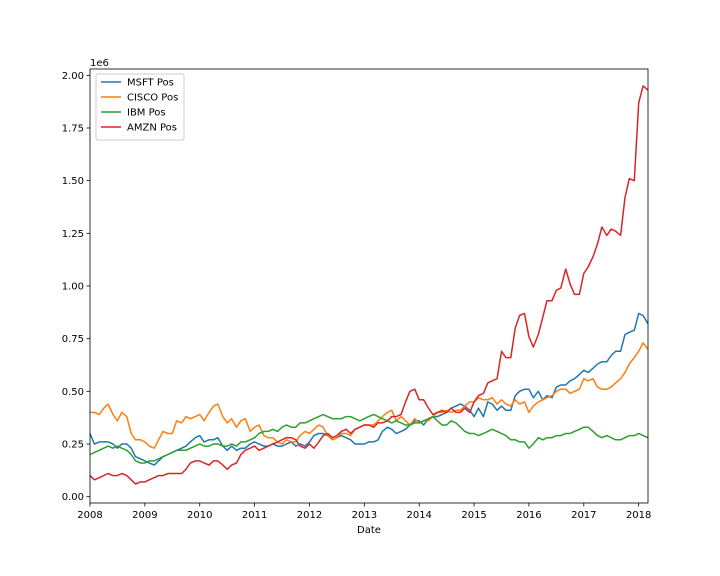 The width and height of the screenshot is (720, 576). Describe the element at coordinates (583, 515) in the screenshot. I see `x-tick-label: 2017` at that location.